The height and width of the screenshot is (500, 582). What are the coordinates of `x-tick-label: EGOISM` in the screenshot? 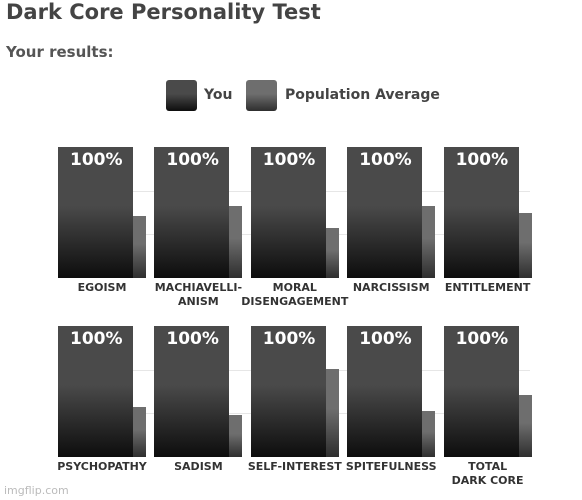 It's located at (102, 287).